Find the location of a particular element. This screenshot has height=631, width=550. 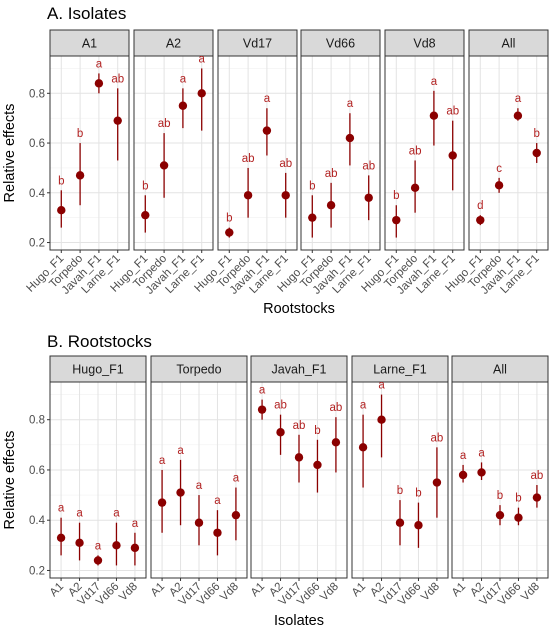

facet-strip-label: Larne_F1 is located at coordinates (400, 370).